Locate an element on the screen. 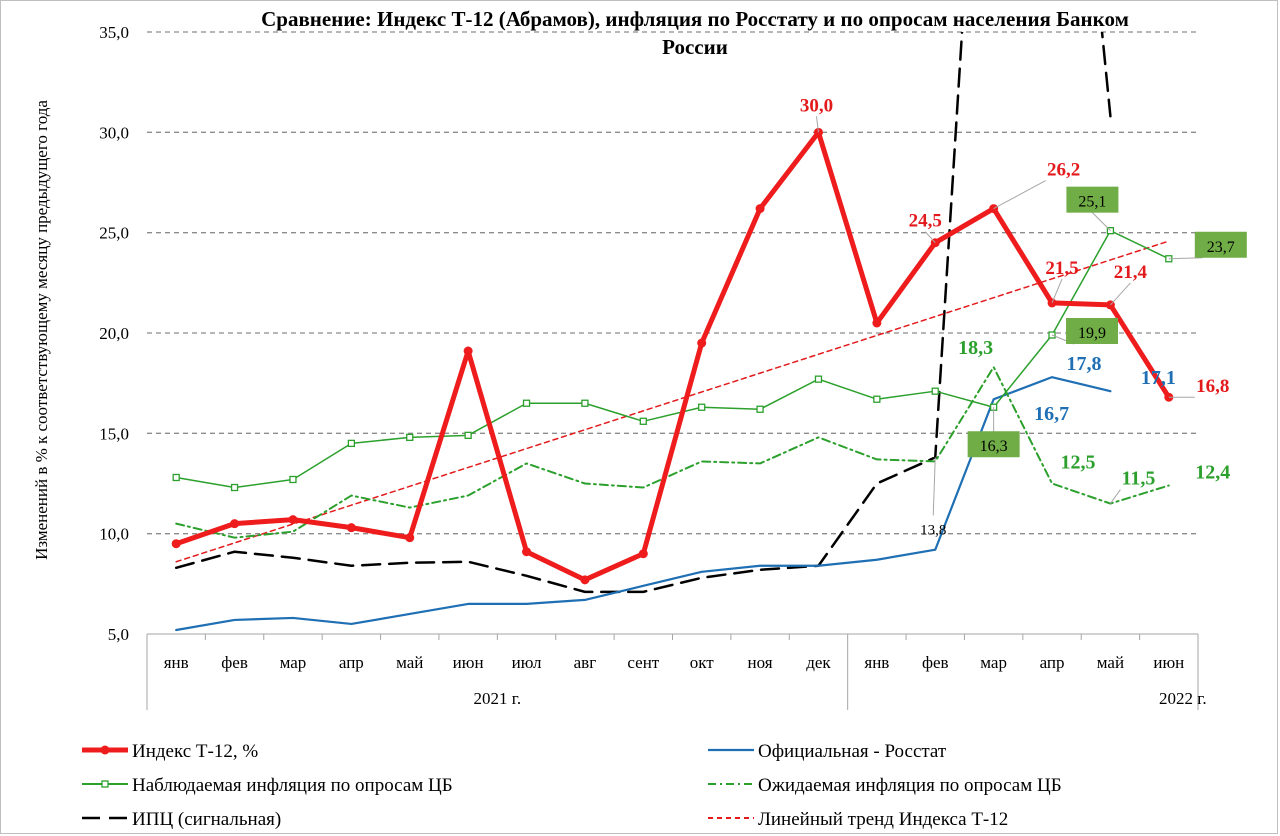 The height and width of the screenshot is (836, 1280). data-label: 26,2 is located at coordinates (1063, 170).